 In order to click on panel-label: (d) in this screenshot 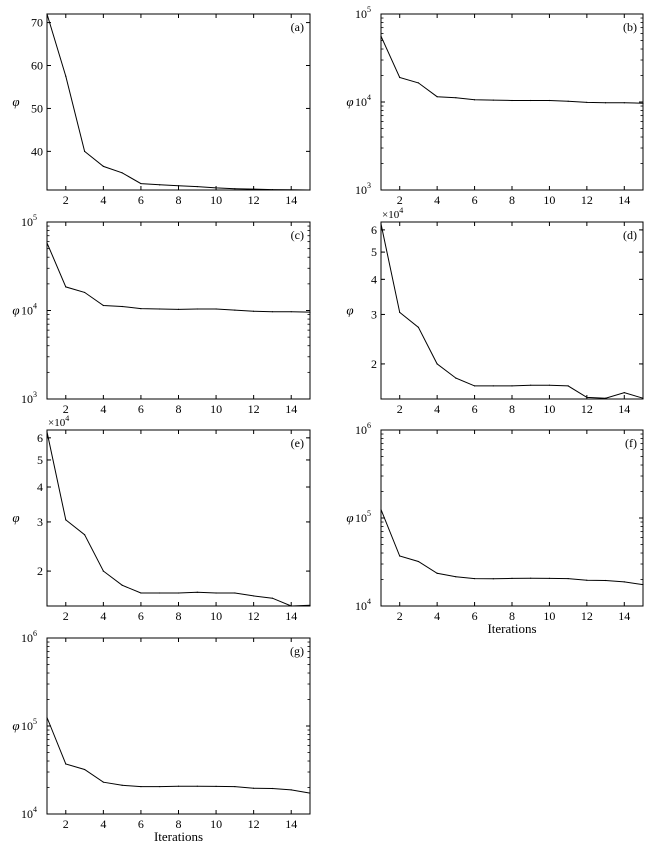, I will do `click(630, 235)`.